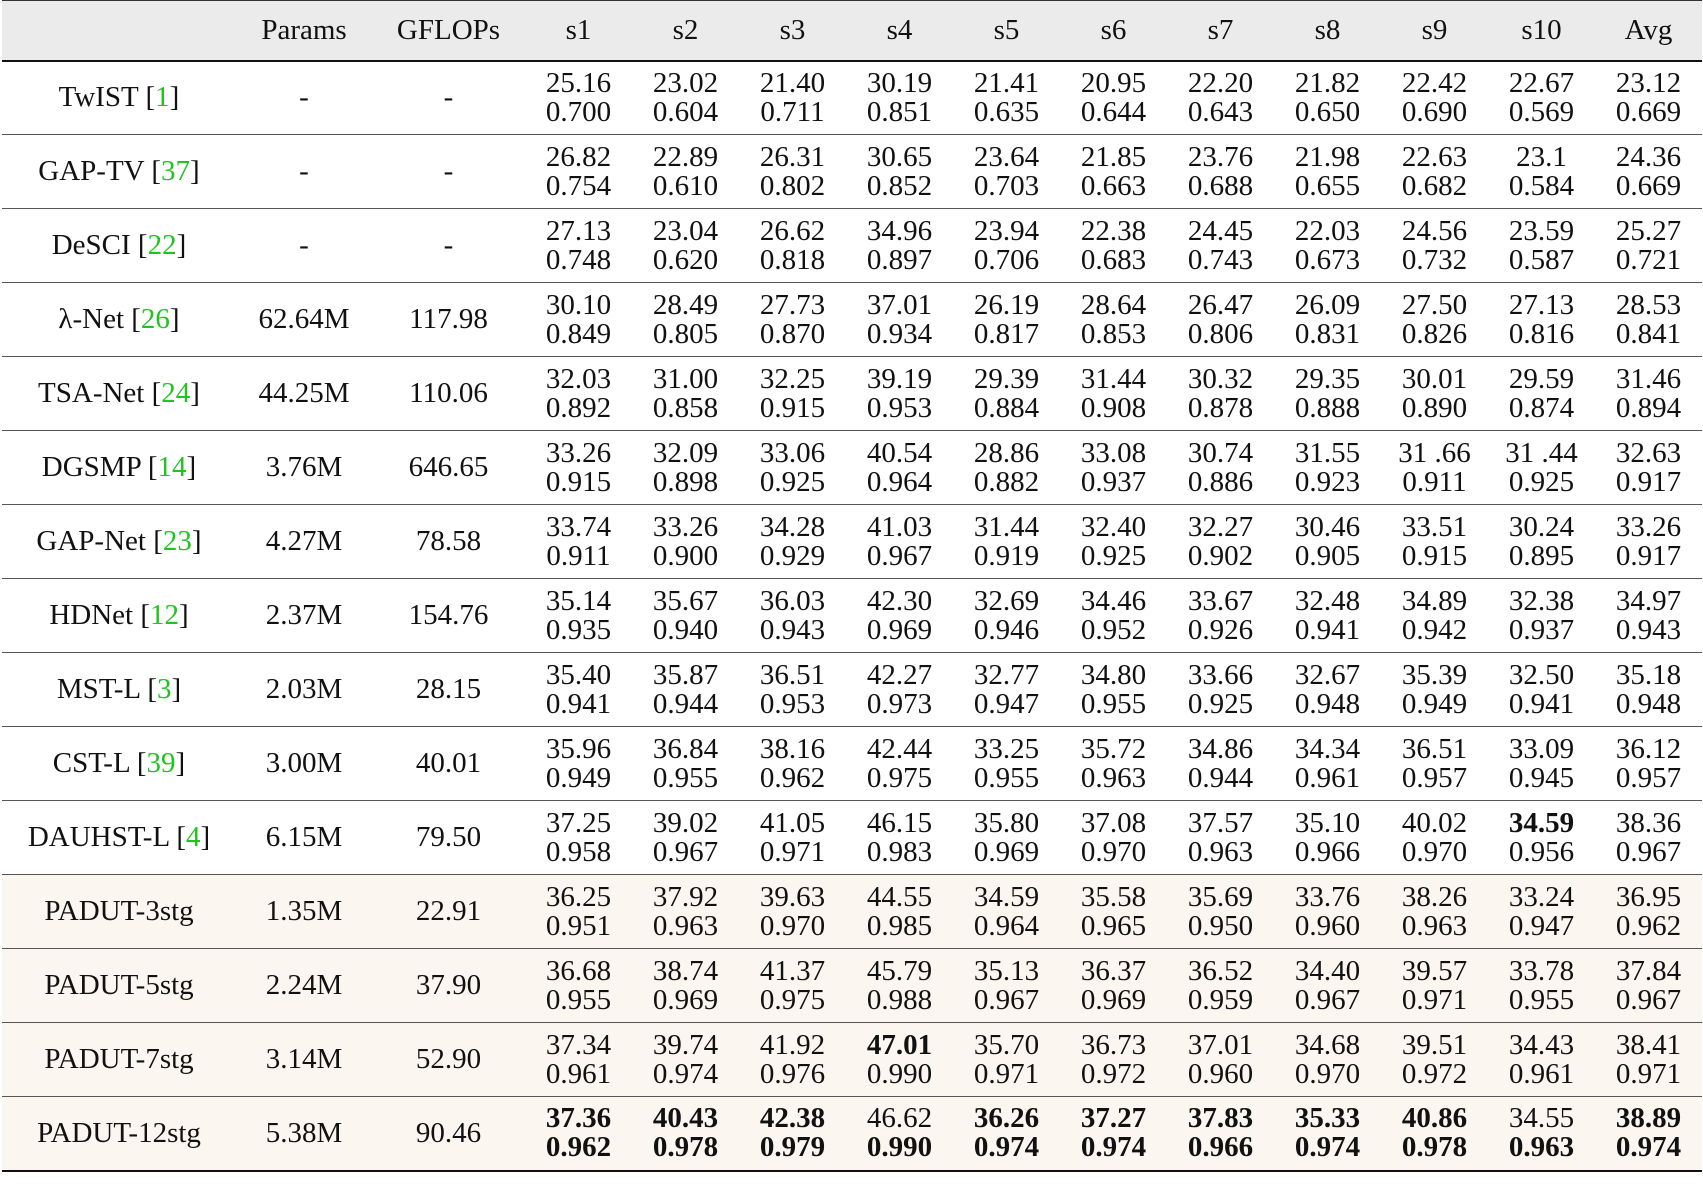 The width and height of the screenshot is (1703, 1189). What do you see at coordinates (1113, 1060) in the screenshot?
I see `metric-cell: 36.73 0.972` at bounding box center [1113, 1060].